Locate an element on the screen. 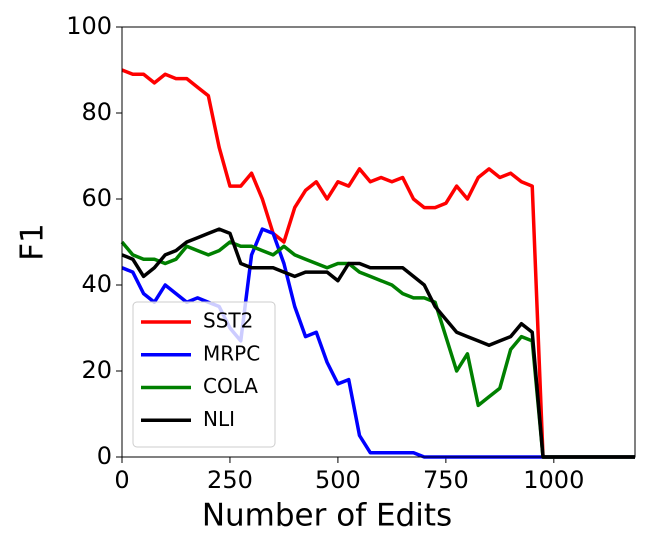 The image size is (650, 550). x-axis-label: Number of Edits is located at coordinates (327, 516).